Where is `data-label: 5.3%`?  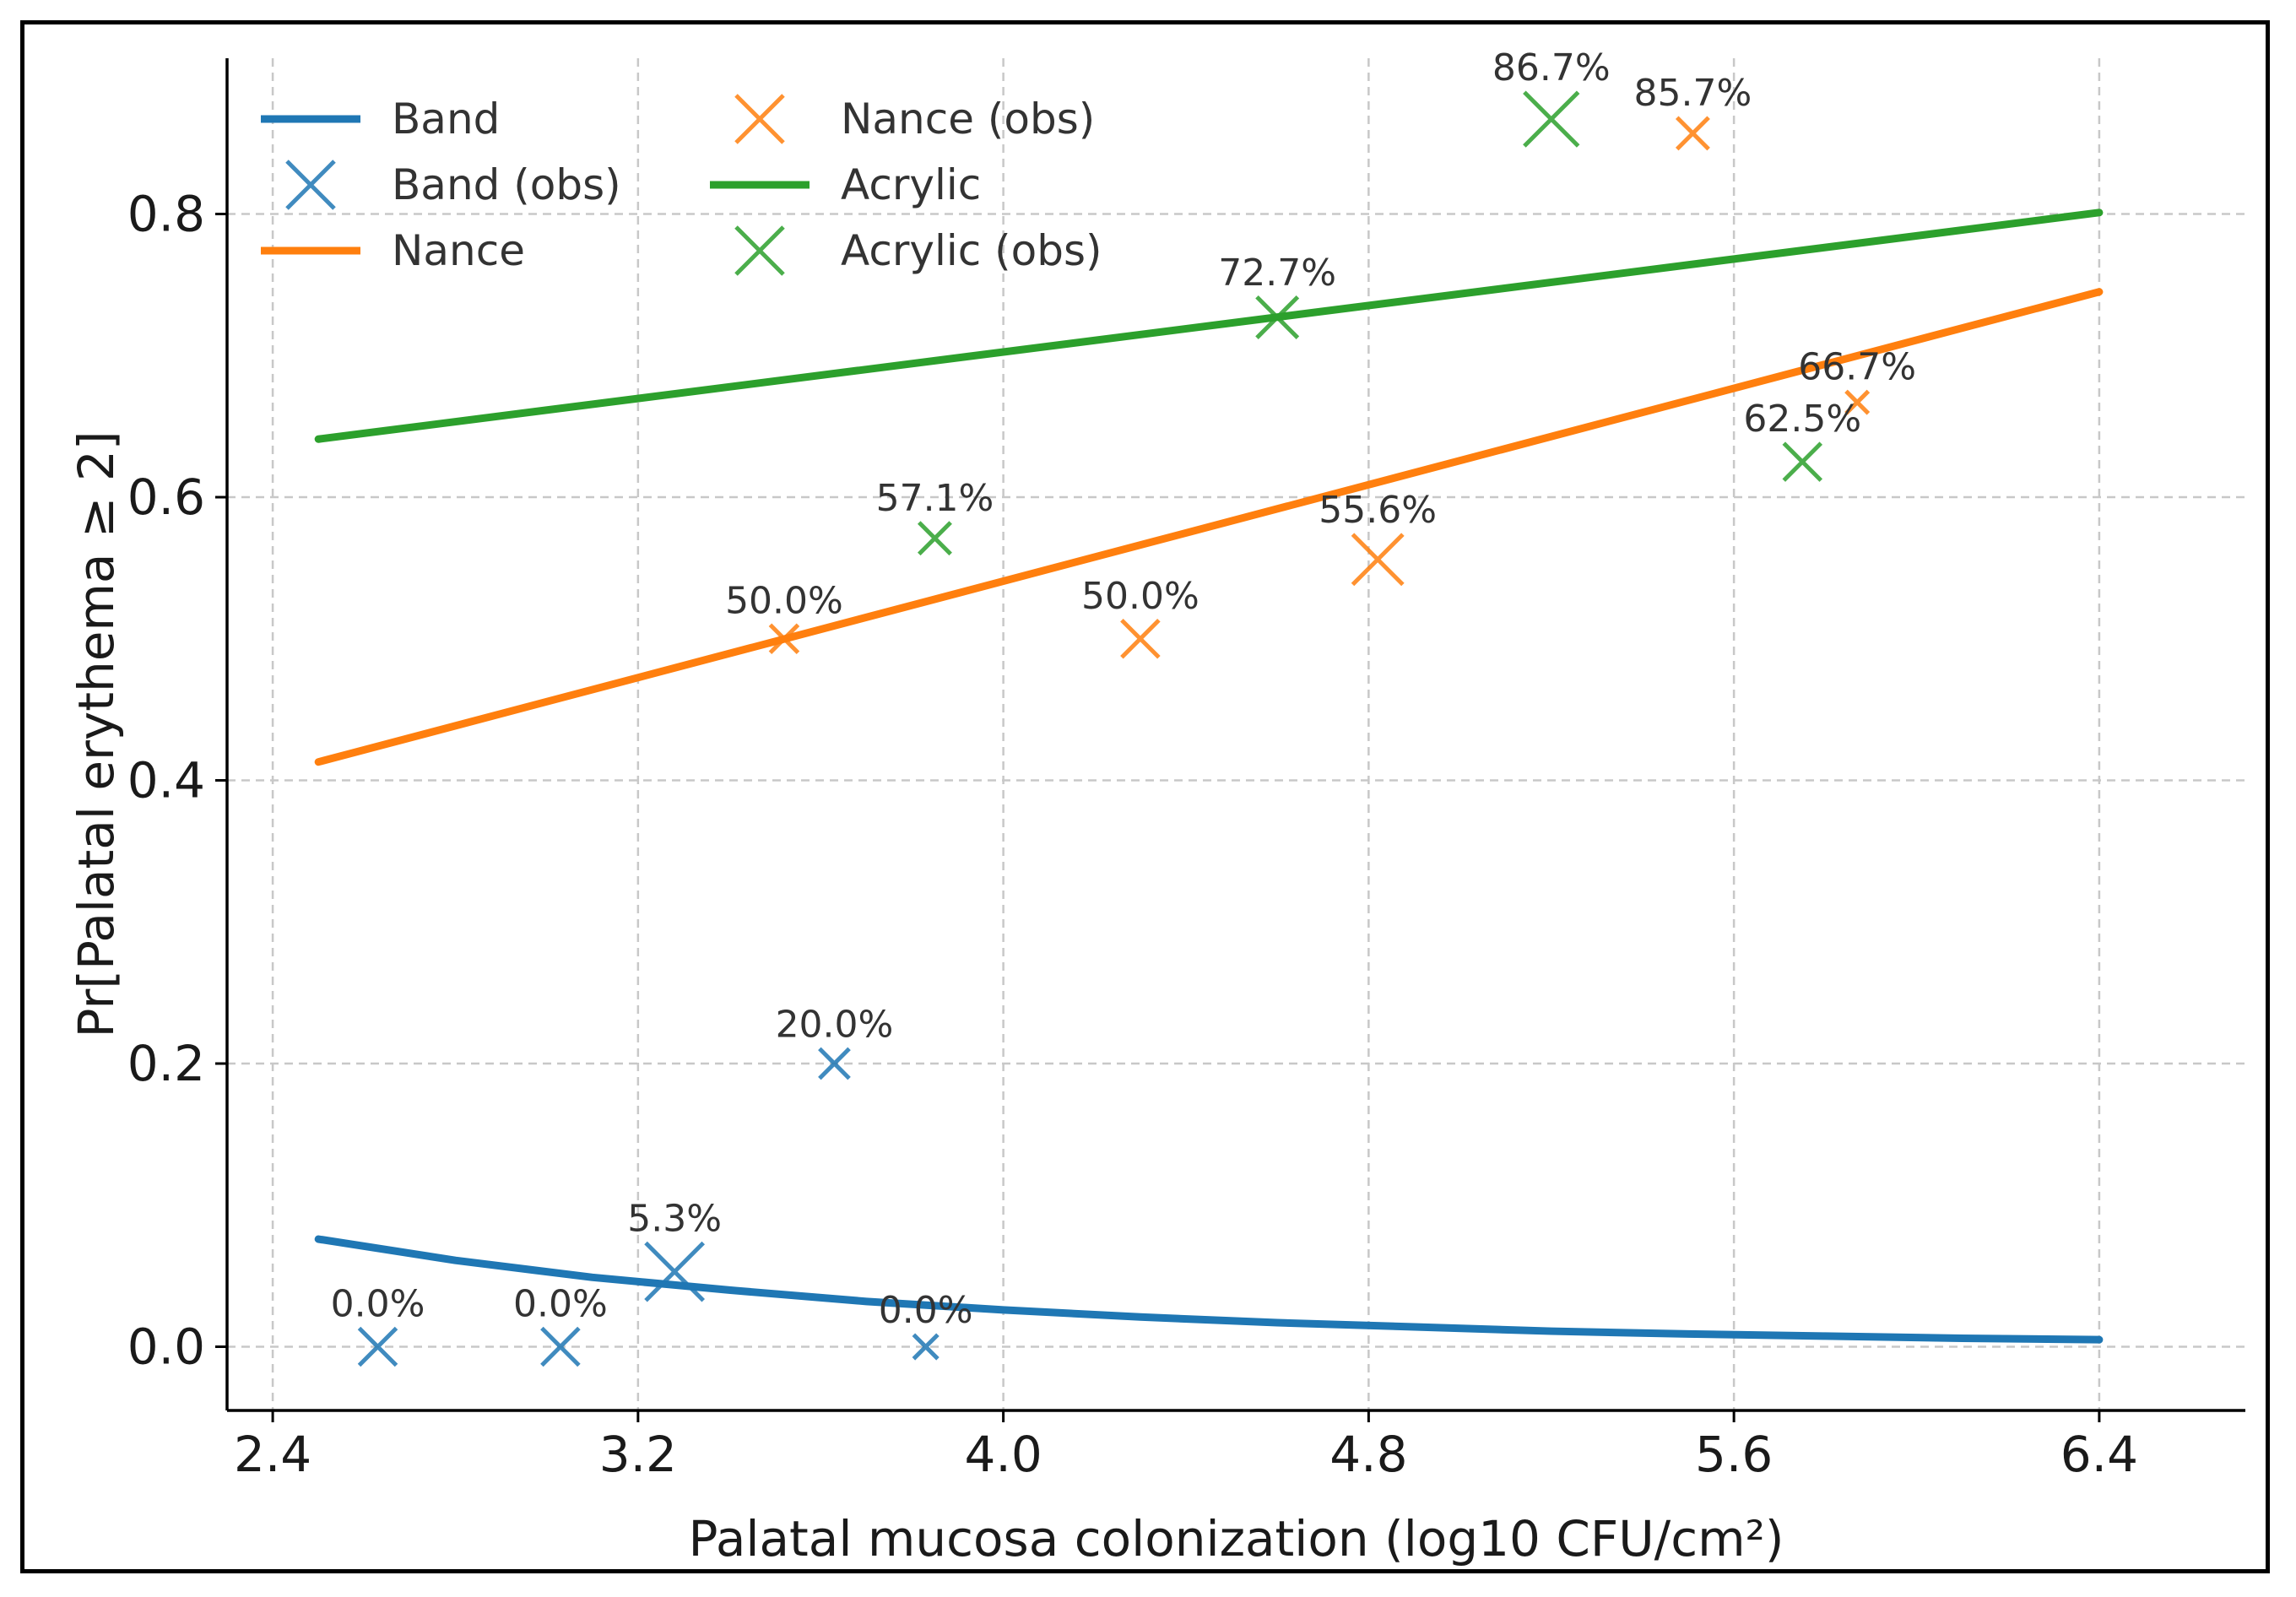 data-label: 5.3% is located at coordinates (674, 1219).